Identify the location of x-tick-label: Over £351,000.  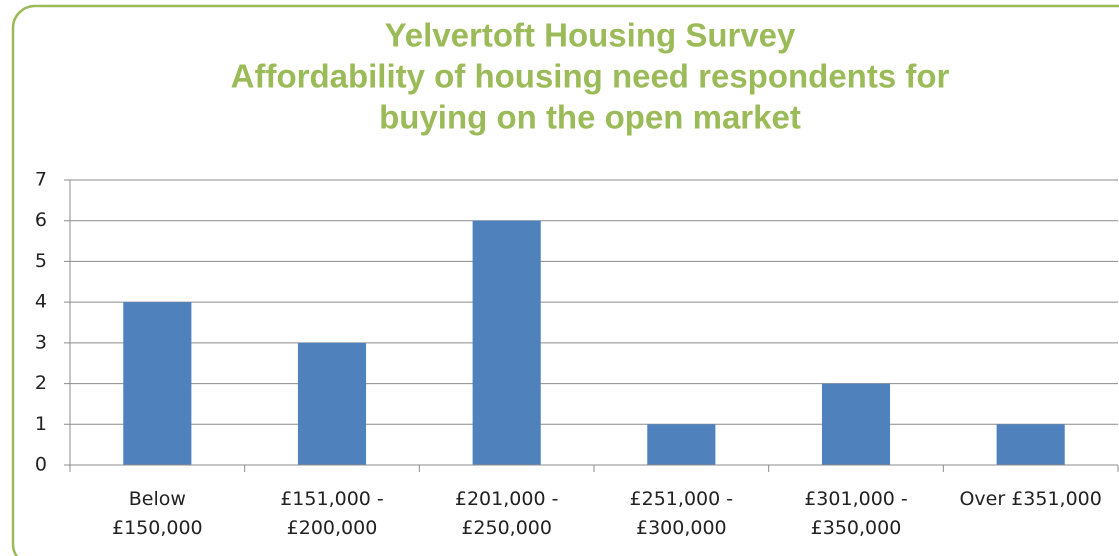
(1030, 499).